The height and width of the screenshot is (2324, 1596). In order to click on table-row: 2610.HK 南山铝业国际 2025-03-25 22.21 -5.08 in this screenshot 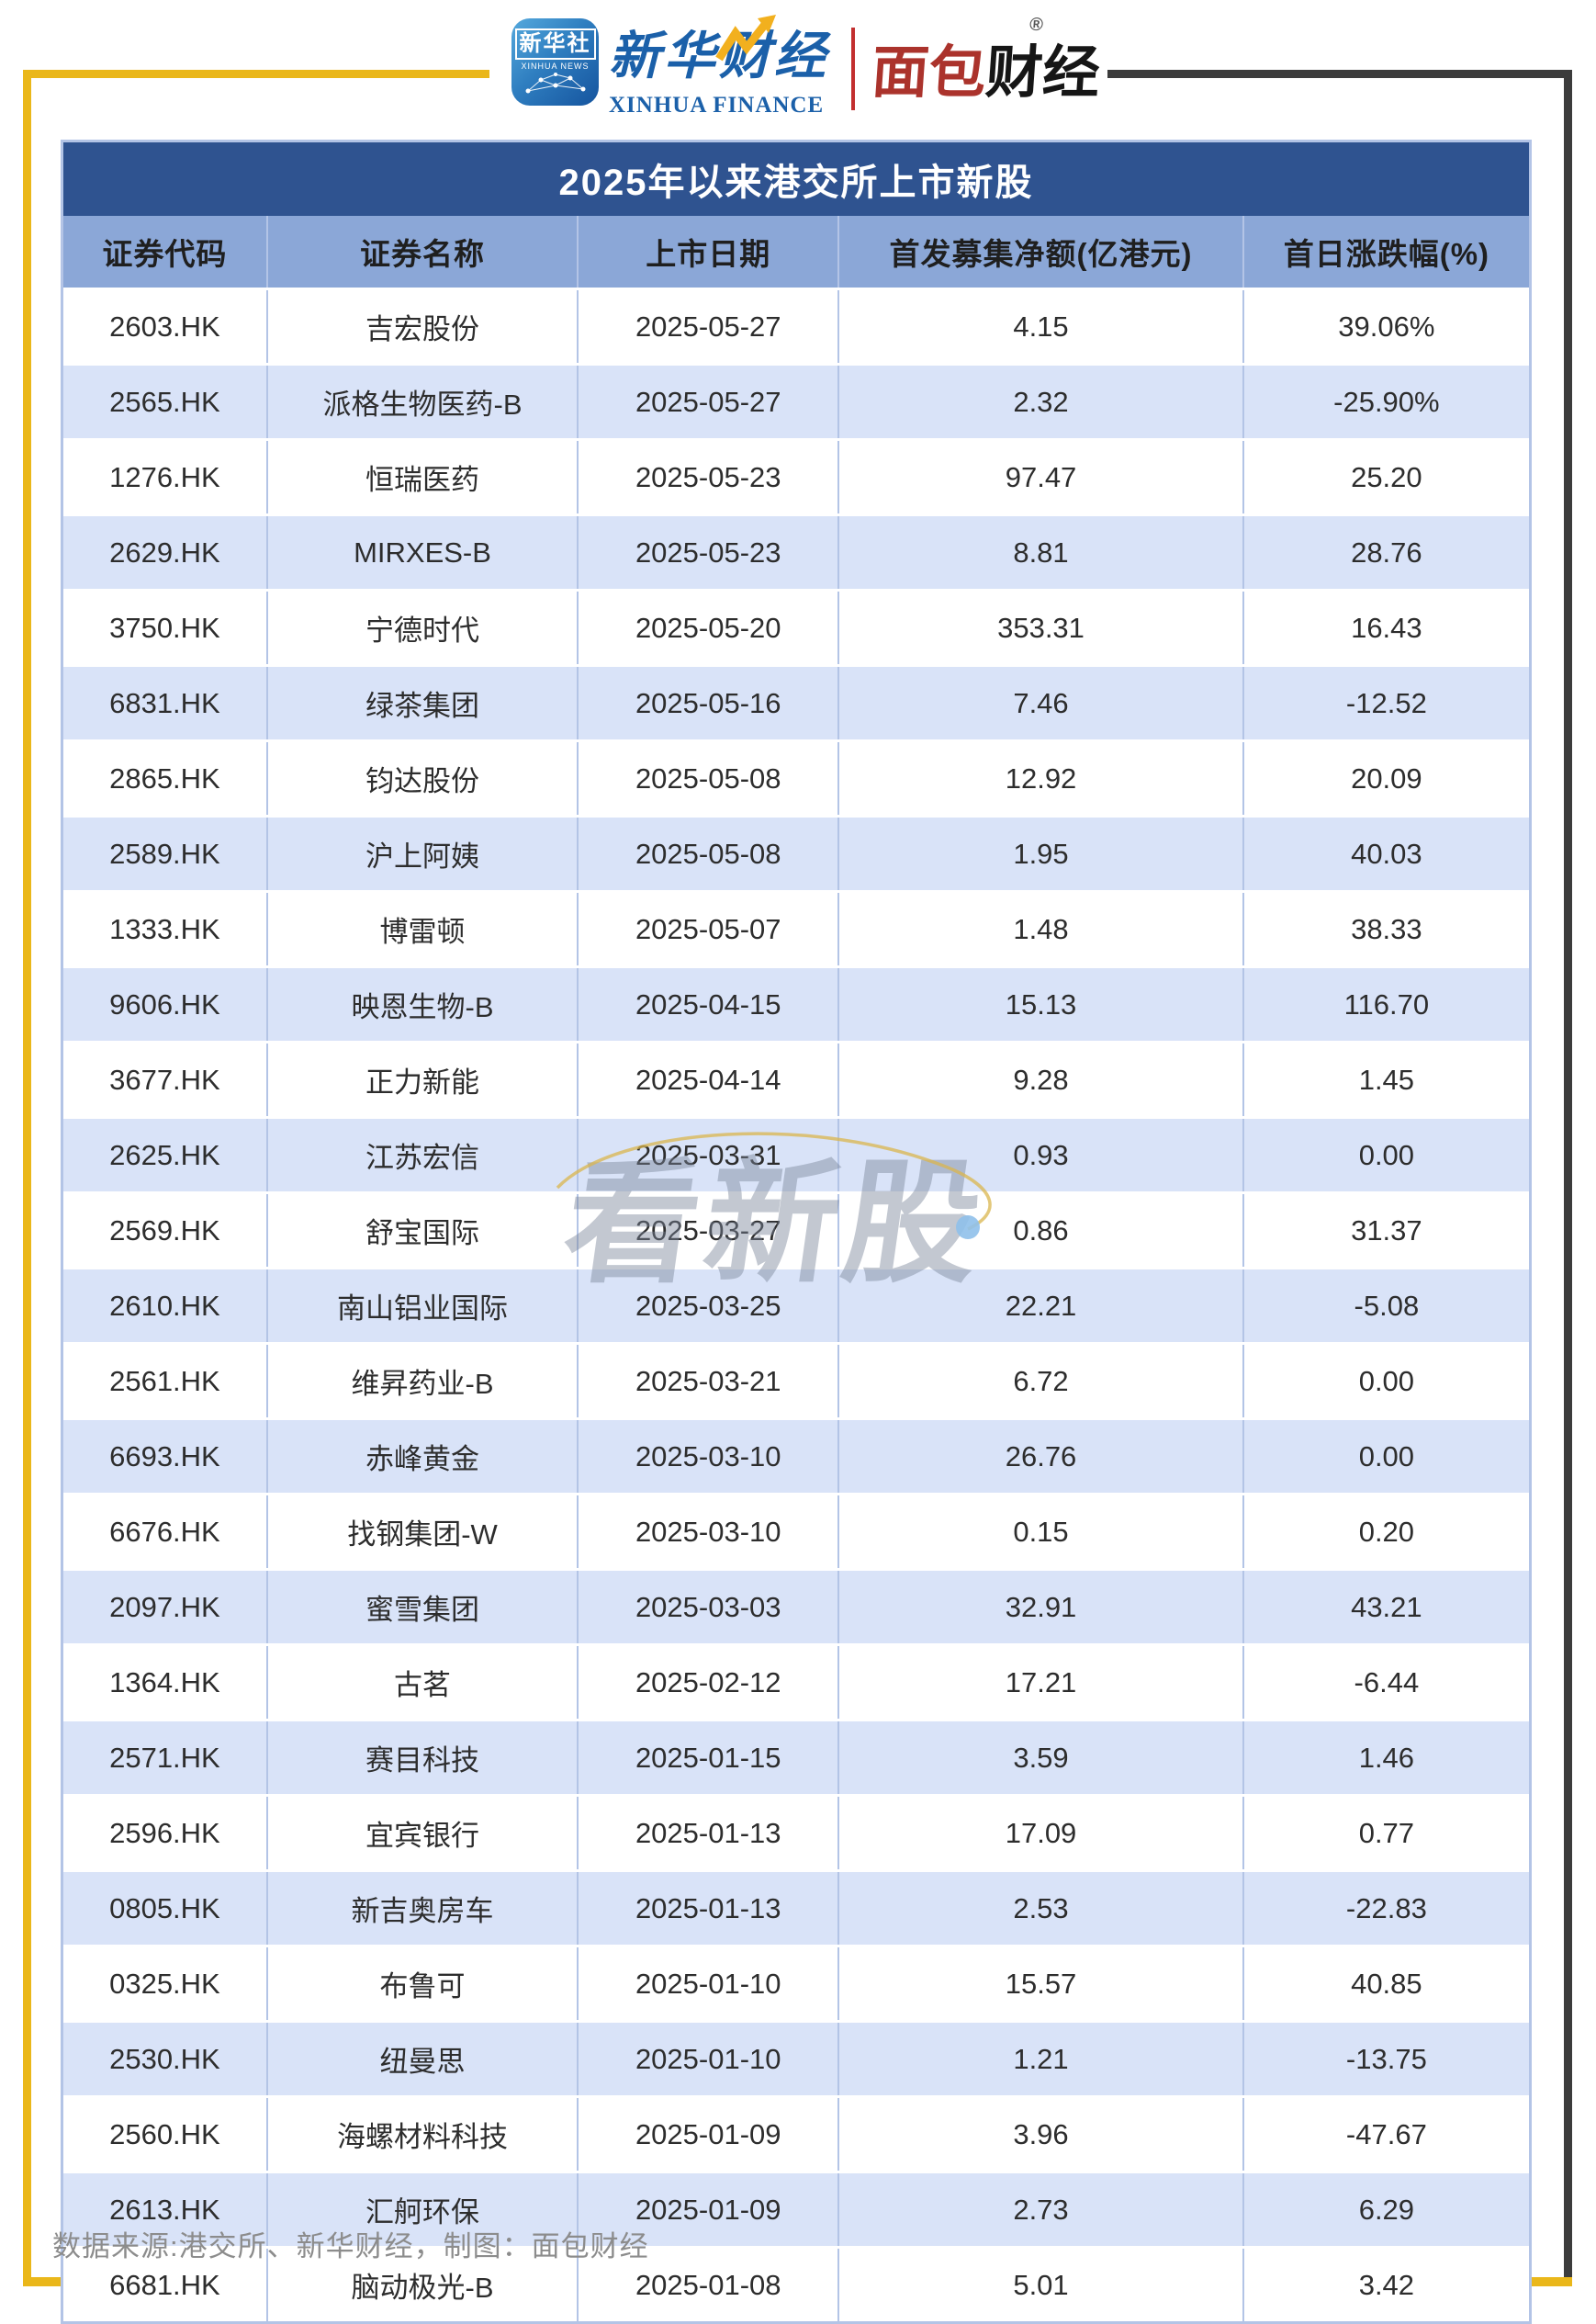, I will do `click(796, 1305)`.